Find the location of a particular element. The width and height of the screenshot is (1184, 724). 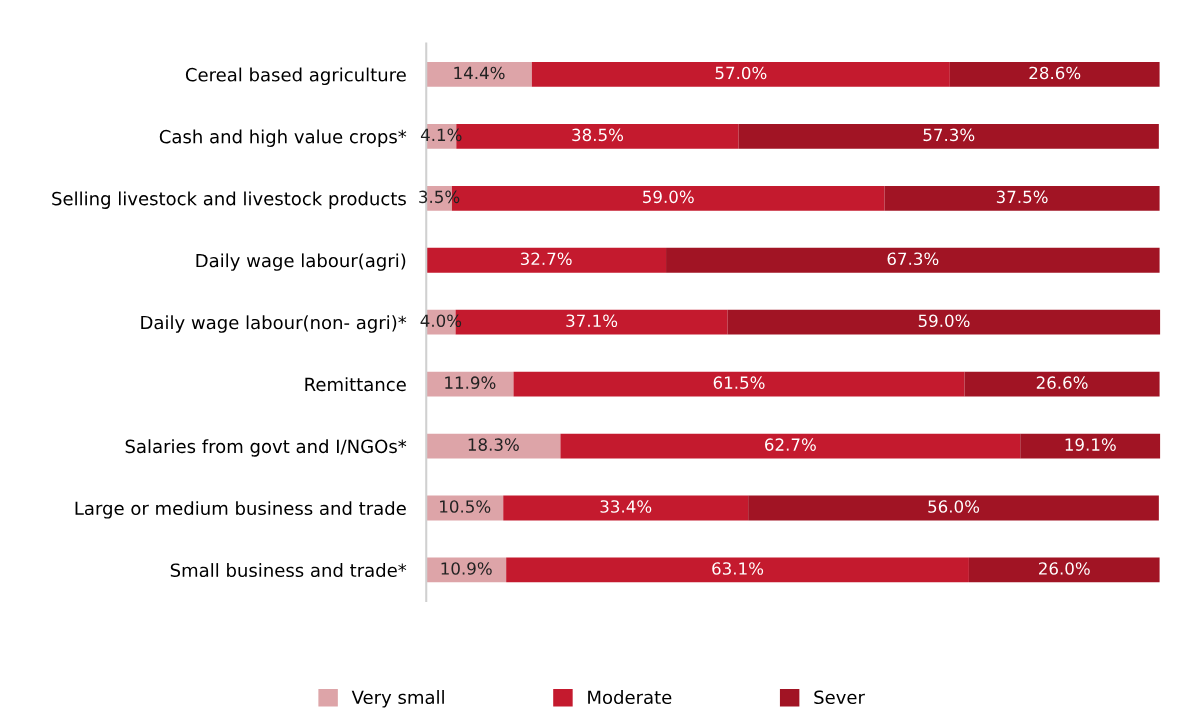

data-label: 67.3% is located at coordinates (913, 259).